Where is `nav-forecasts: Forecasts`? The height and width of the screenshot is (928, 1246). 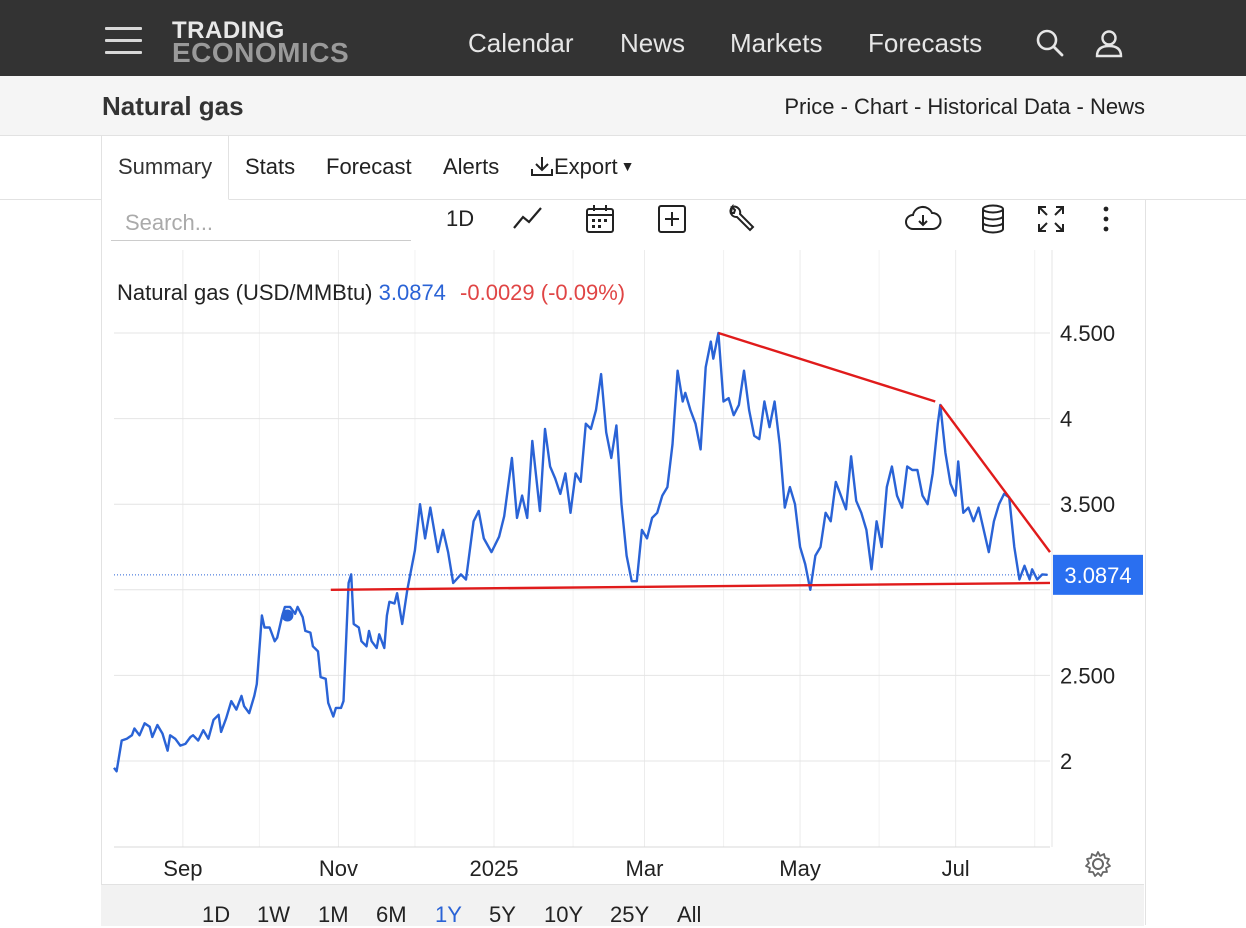 nav-forecasts: Forecasts is located at coordinates (925, 43).